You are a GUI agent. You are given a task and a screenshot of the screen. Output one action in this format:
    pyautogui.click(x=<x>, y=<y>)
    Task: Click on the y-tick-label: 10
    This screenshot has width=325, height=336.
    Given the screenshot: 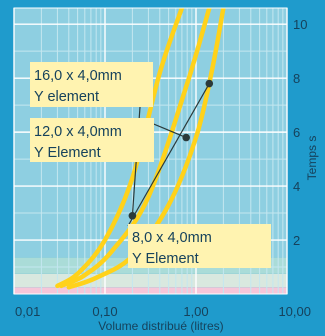 What is the action you would take?
    pyautogui.click(x=300, y=24)
    